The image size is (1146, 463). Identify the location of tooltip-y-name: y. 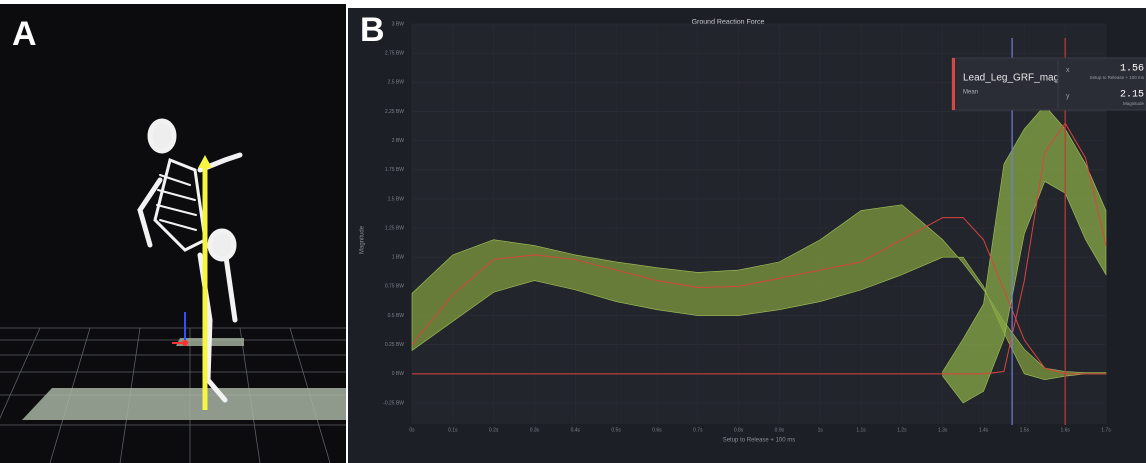
(1068, 96).